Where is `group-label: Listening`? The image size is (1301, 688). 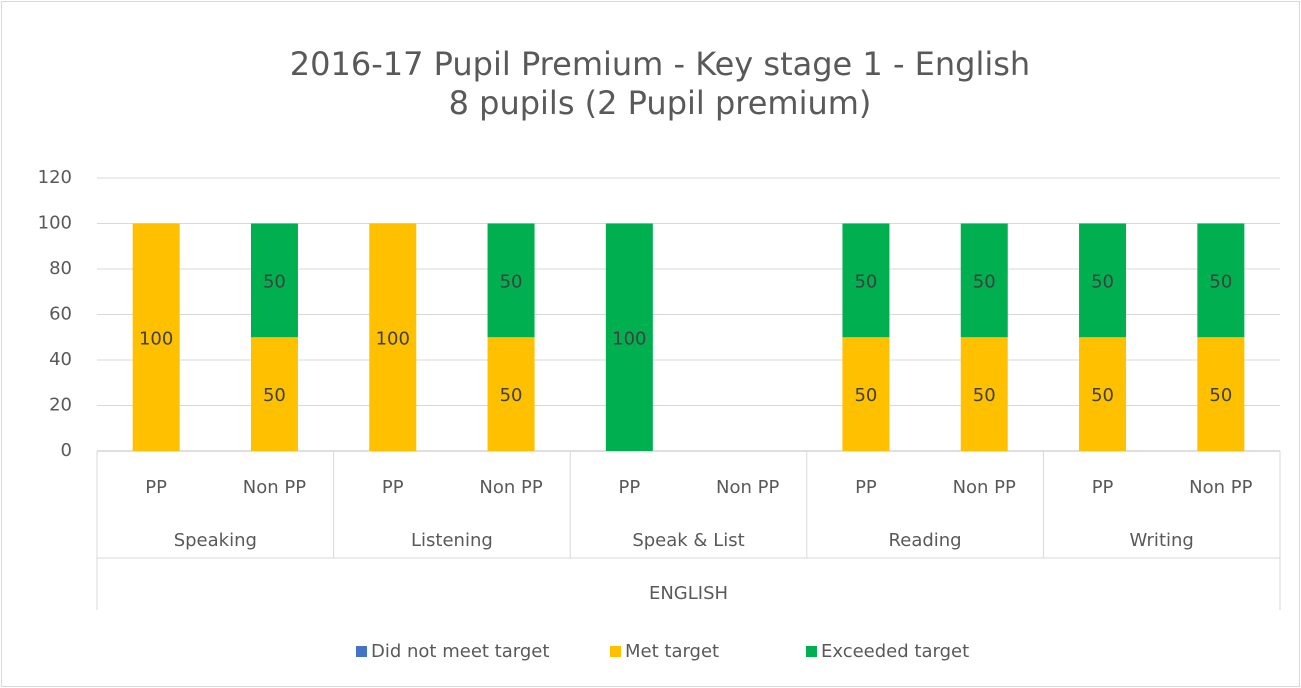
group-label: Listening is located at coordinates (452, 540).